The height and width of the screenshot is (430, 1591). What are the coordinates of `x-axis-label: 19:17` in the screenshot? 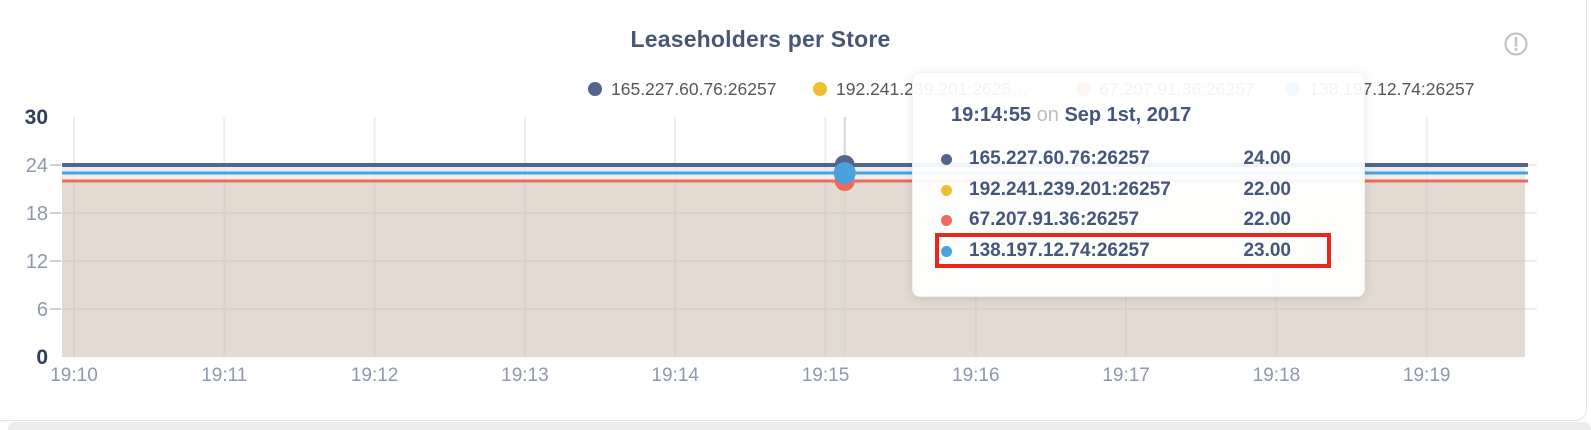 It's located at (1126, 375).